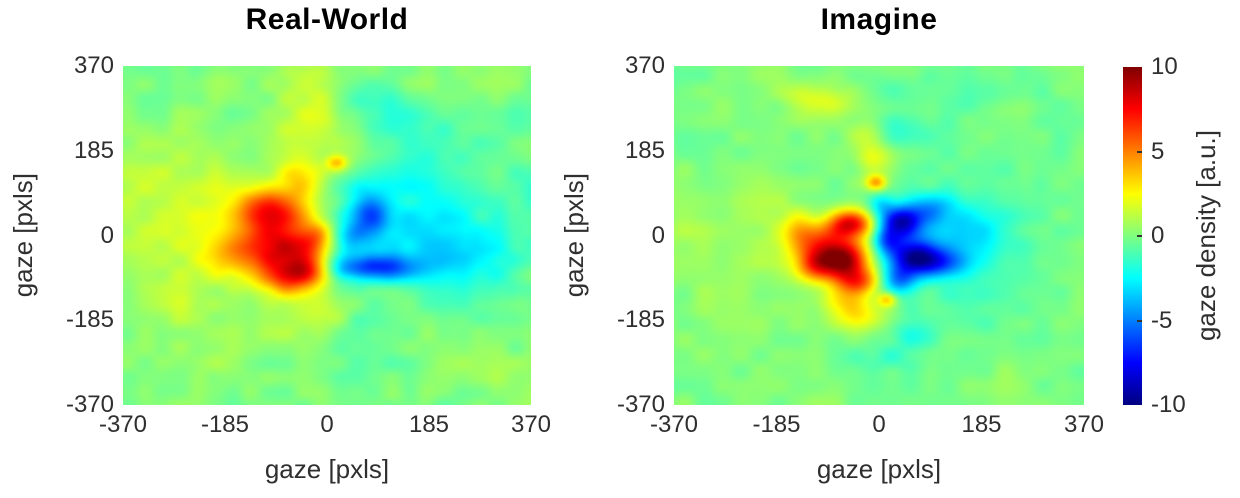  Describe the element at coordinates (1158, 235) in the screenshot. I see `colorbar-tick-label: 0` at that location.